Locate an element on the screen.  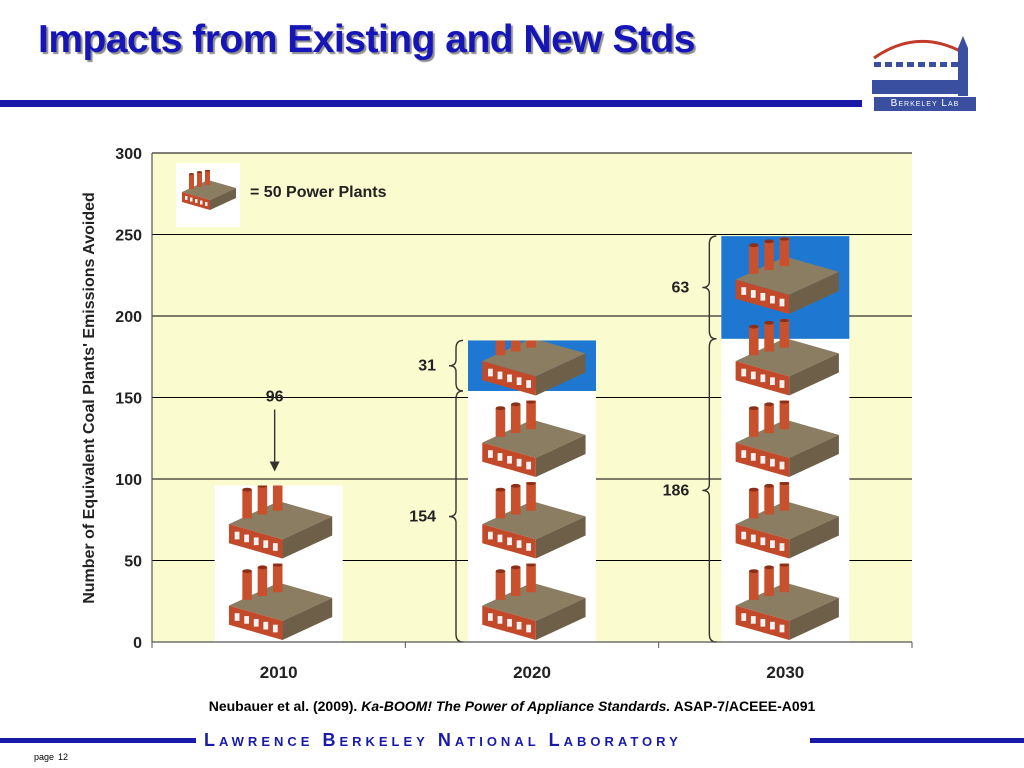
bar-2020 is located at coordinates (532, 491).